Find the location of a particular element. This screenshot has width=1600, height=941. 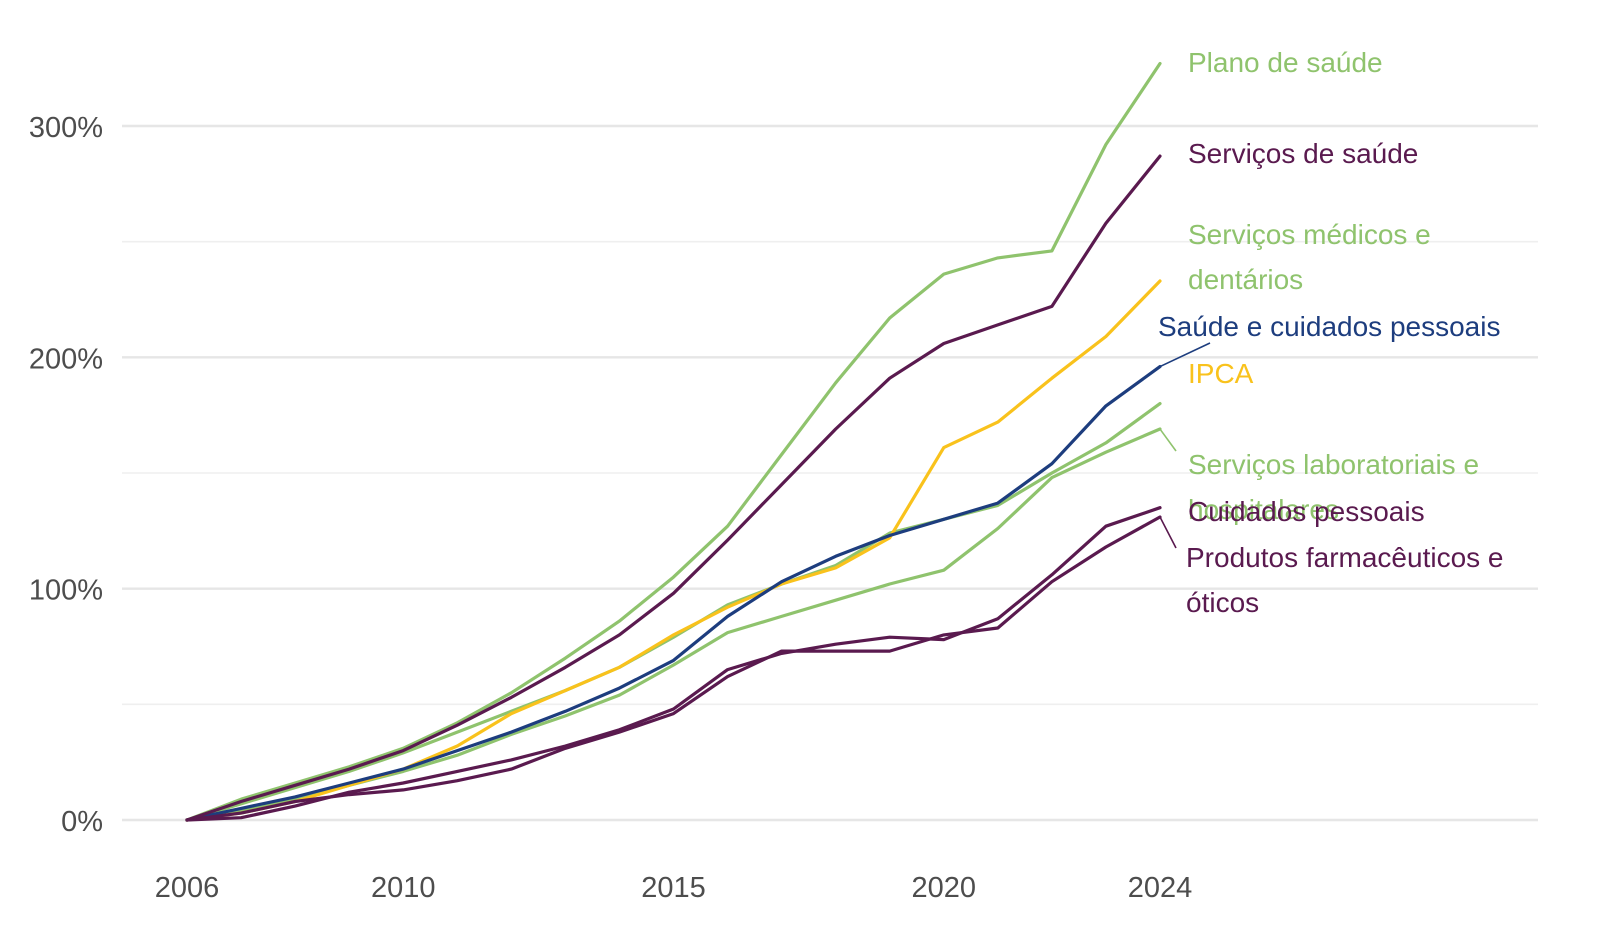

y-tick-label: 200% is located at coordinates (66, 359).